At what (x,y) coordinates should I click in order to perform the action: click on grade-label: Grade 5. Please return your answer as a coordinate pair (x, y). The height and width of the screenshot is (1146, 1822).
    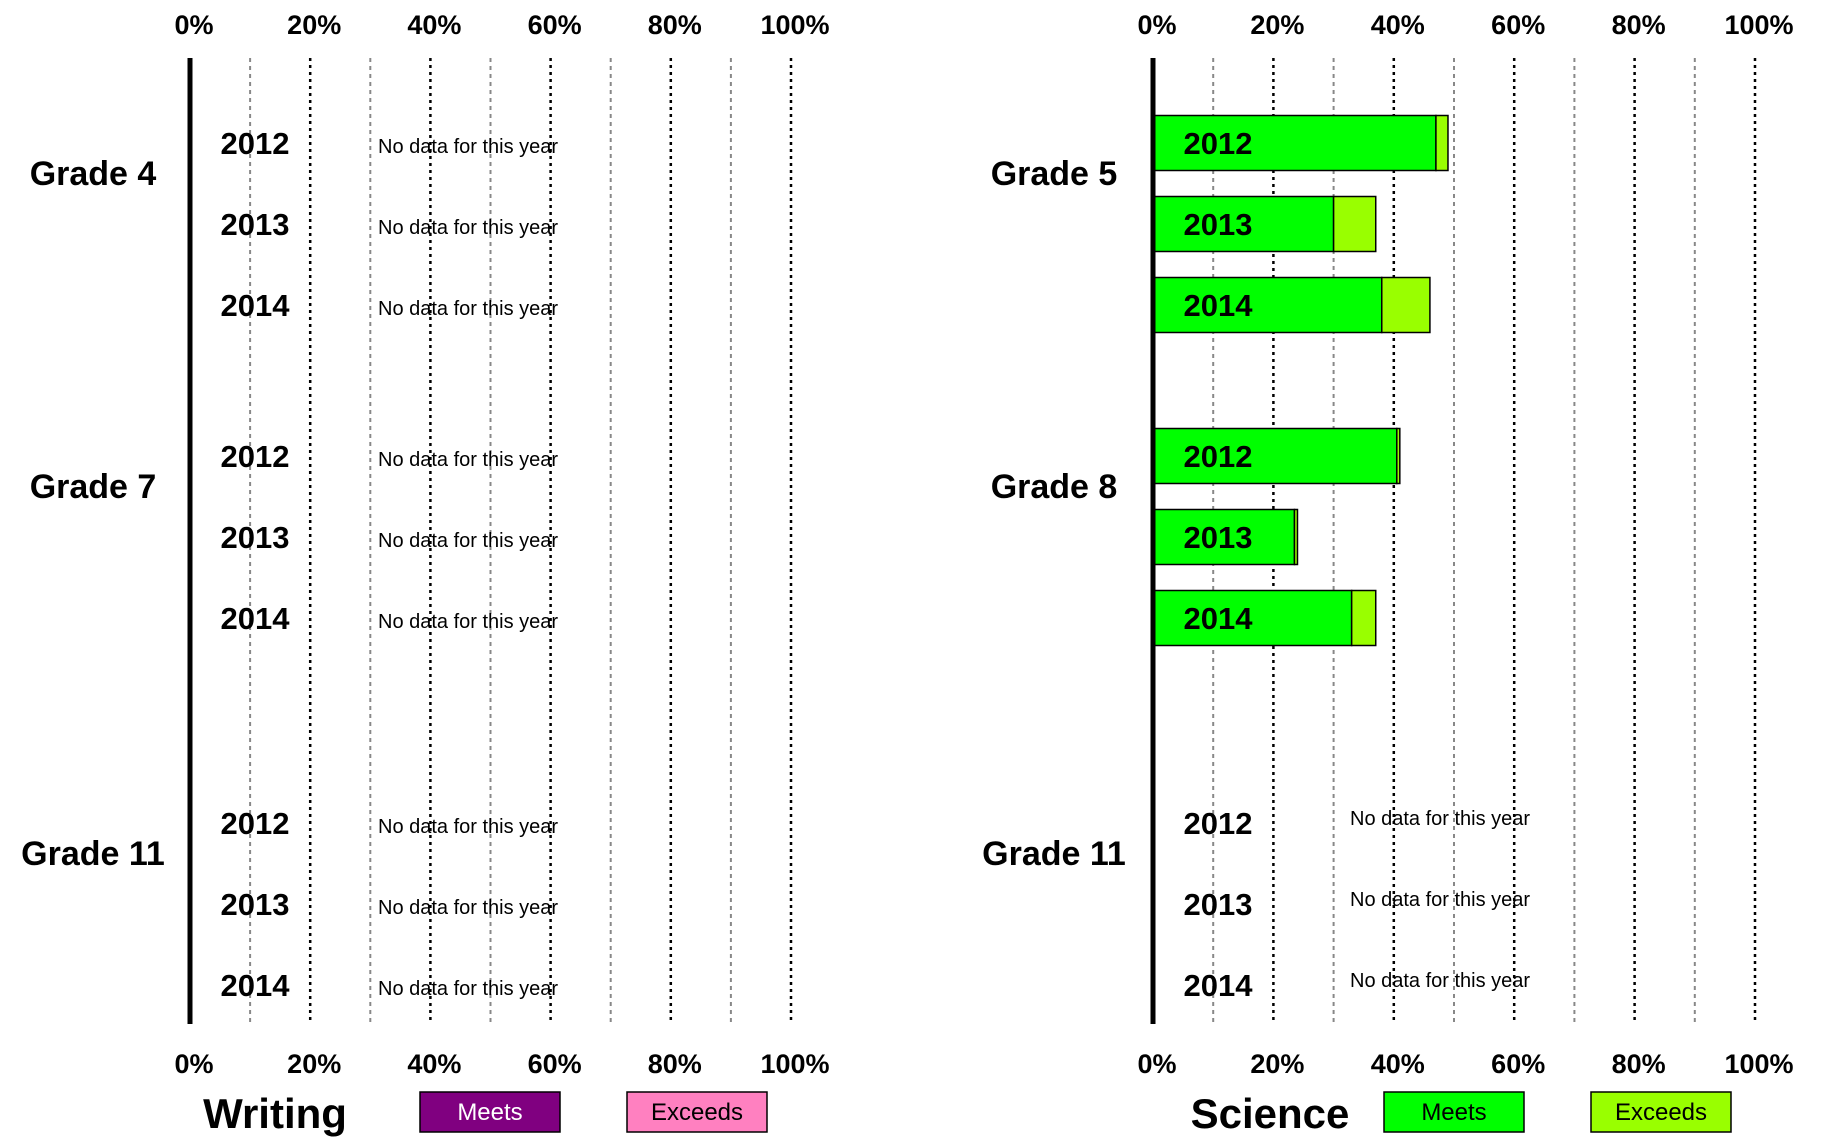
    Looking at the image, I should click on (1054, 174).